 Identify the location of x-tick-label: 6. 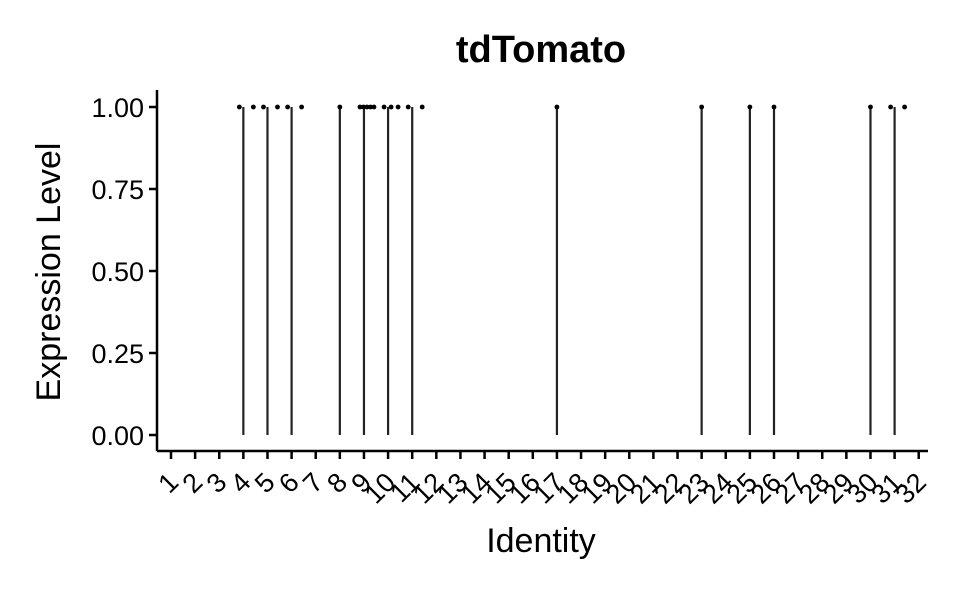
(289, 483).